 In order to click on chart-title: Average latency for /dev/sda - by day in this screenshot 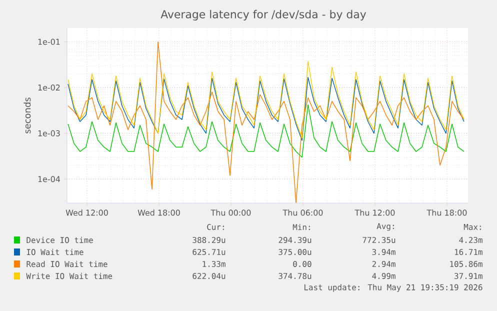, I will do `click(263, 15)`.